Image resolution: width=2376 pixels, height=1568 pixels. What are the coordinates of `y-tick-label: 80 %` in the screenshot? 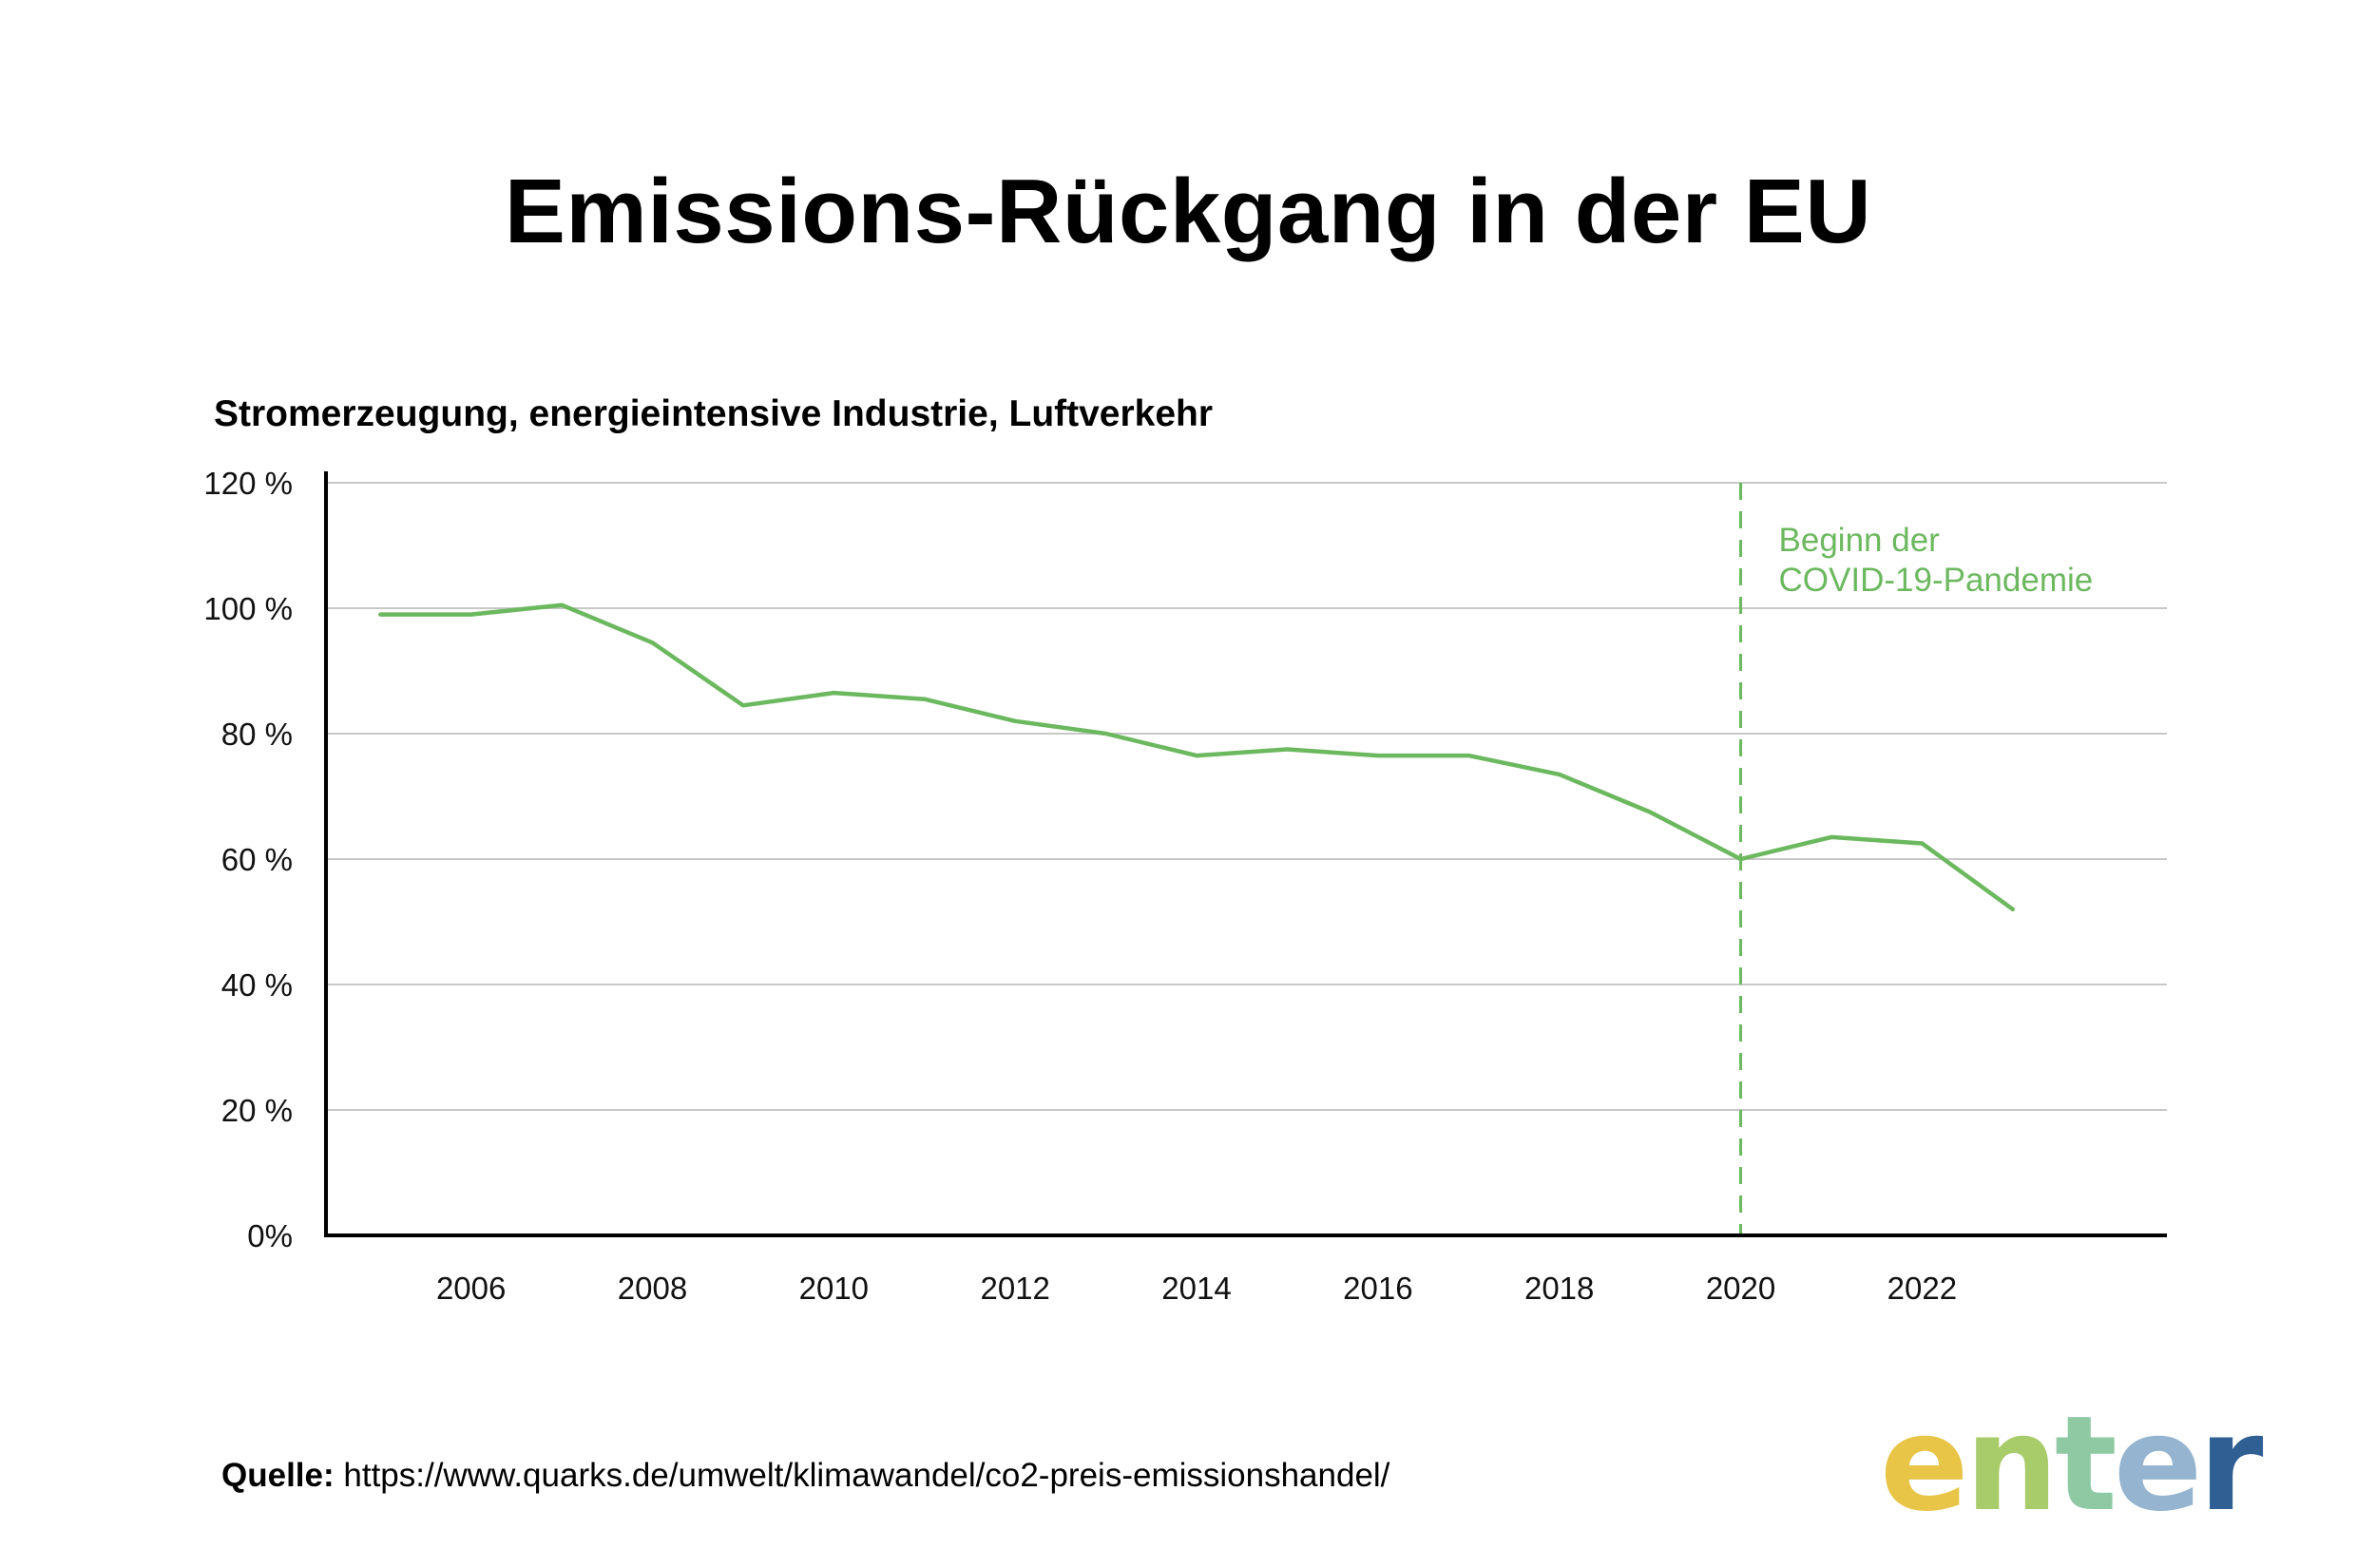 It's located at (257, 735).